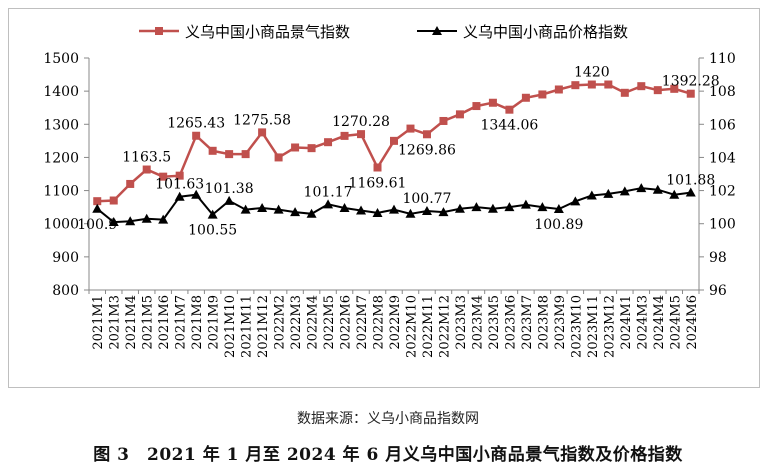 Image resolution: width=776 pixels, height=474 pixels. Describe the element at coordinates (164, 322) in the screenshot. I see `x-tick-label: 2021M6` at that location.